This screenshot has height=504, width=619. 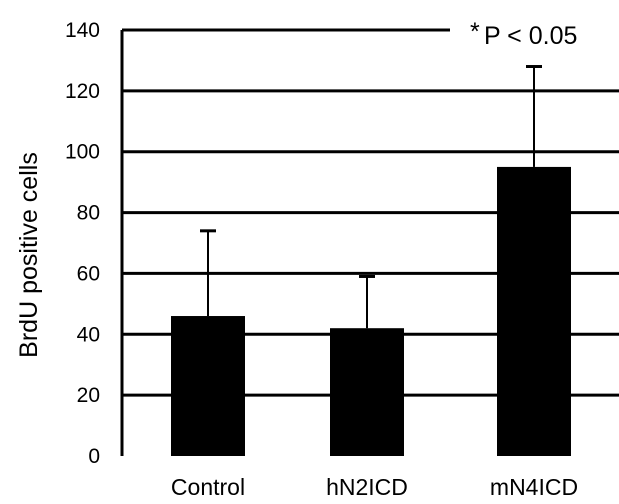 I want to click on category-labels: Control hN2ICD mN4ICD, so click(x=374, y=487).